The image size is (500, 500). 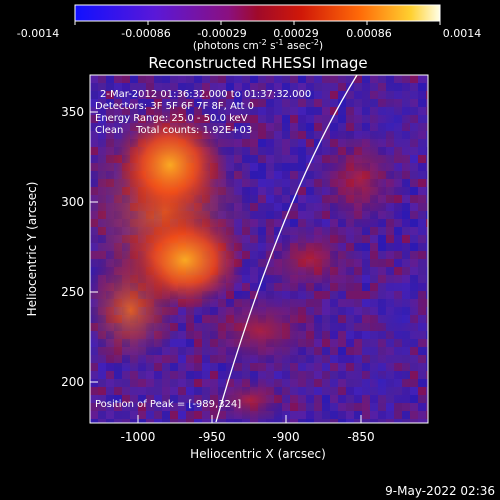 I want to click on colorbar-tick-label: 0.00086, so click(x=369, y=33).